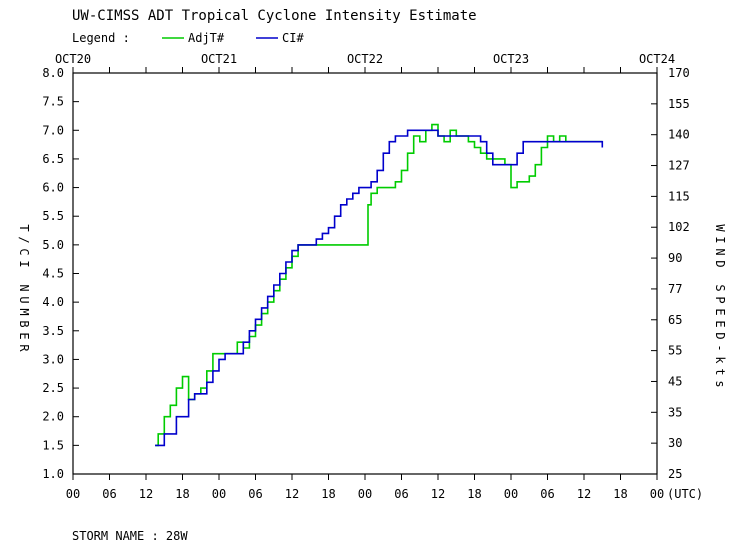 This screenshot has height=554, width=732. What do you see at coordinates (53, 302) in the screenshot?
I see `y-tick-label-left: 4.0` at bounding box center [53, 302].